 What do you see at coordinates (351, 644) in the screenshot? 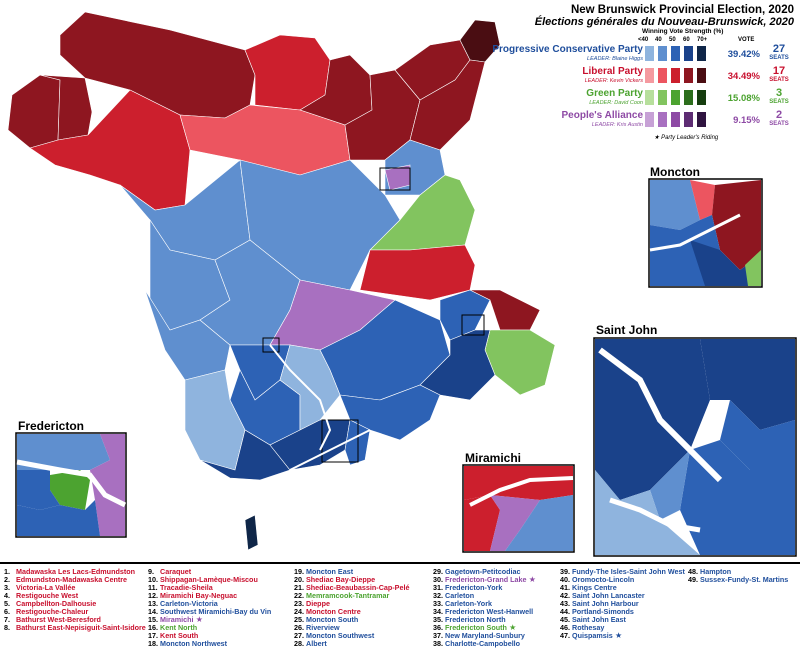
I see `riding-list-item: 28. Albert` at bounding box center [351, 644].